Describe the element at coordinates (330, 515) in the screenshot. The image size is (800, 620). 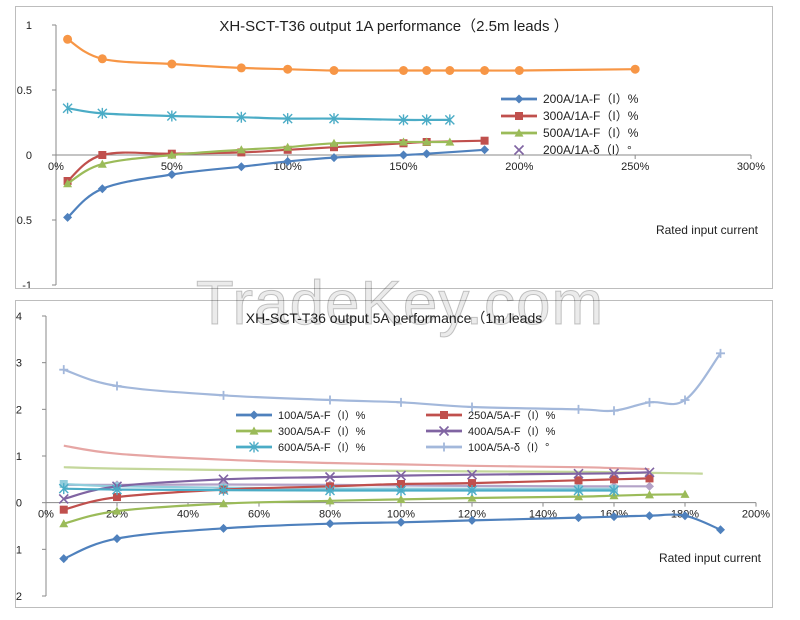
I see `x-tick-label: 80%` at that location.